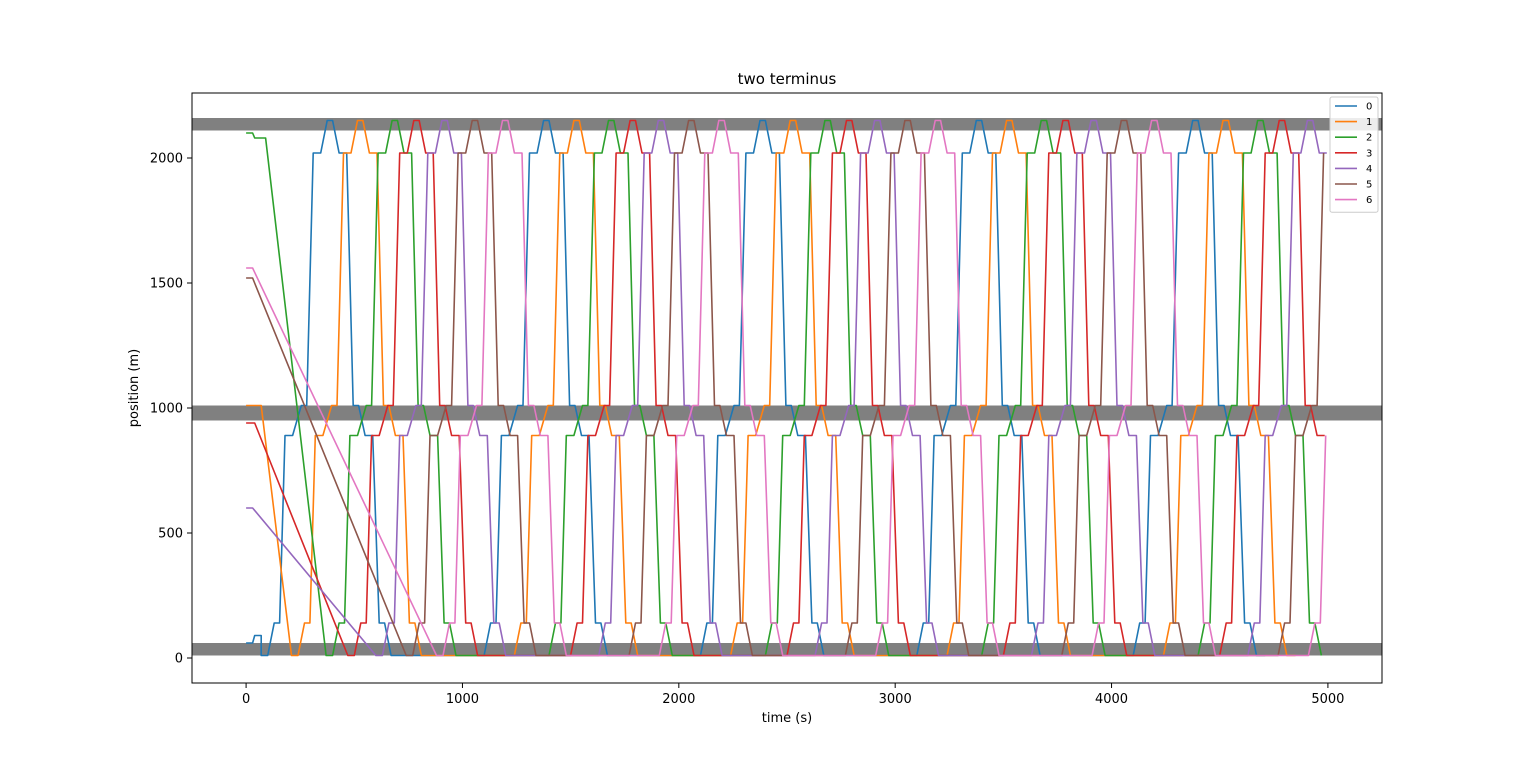  I want to click on y-tick-label: 500, so click(170, 534).